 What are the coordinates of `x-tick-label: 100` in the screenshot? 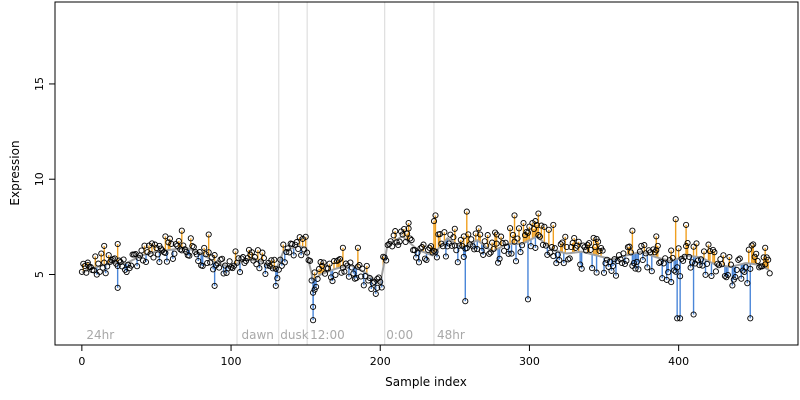 It's located at (231, 361).